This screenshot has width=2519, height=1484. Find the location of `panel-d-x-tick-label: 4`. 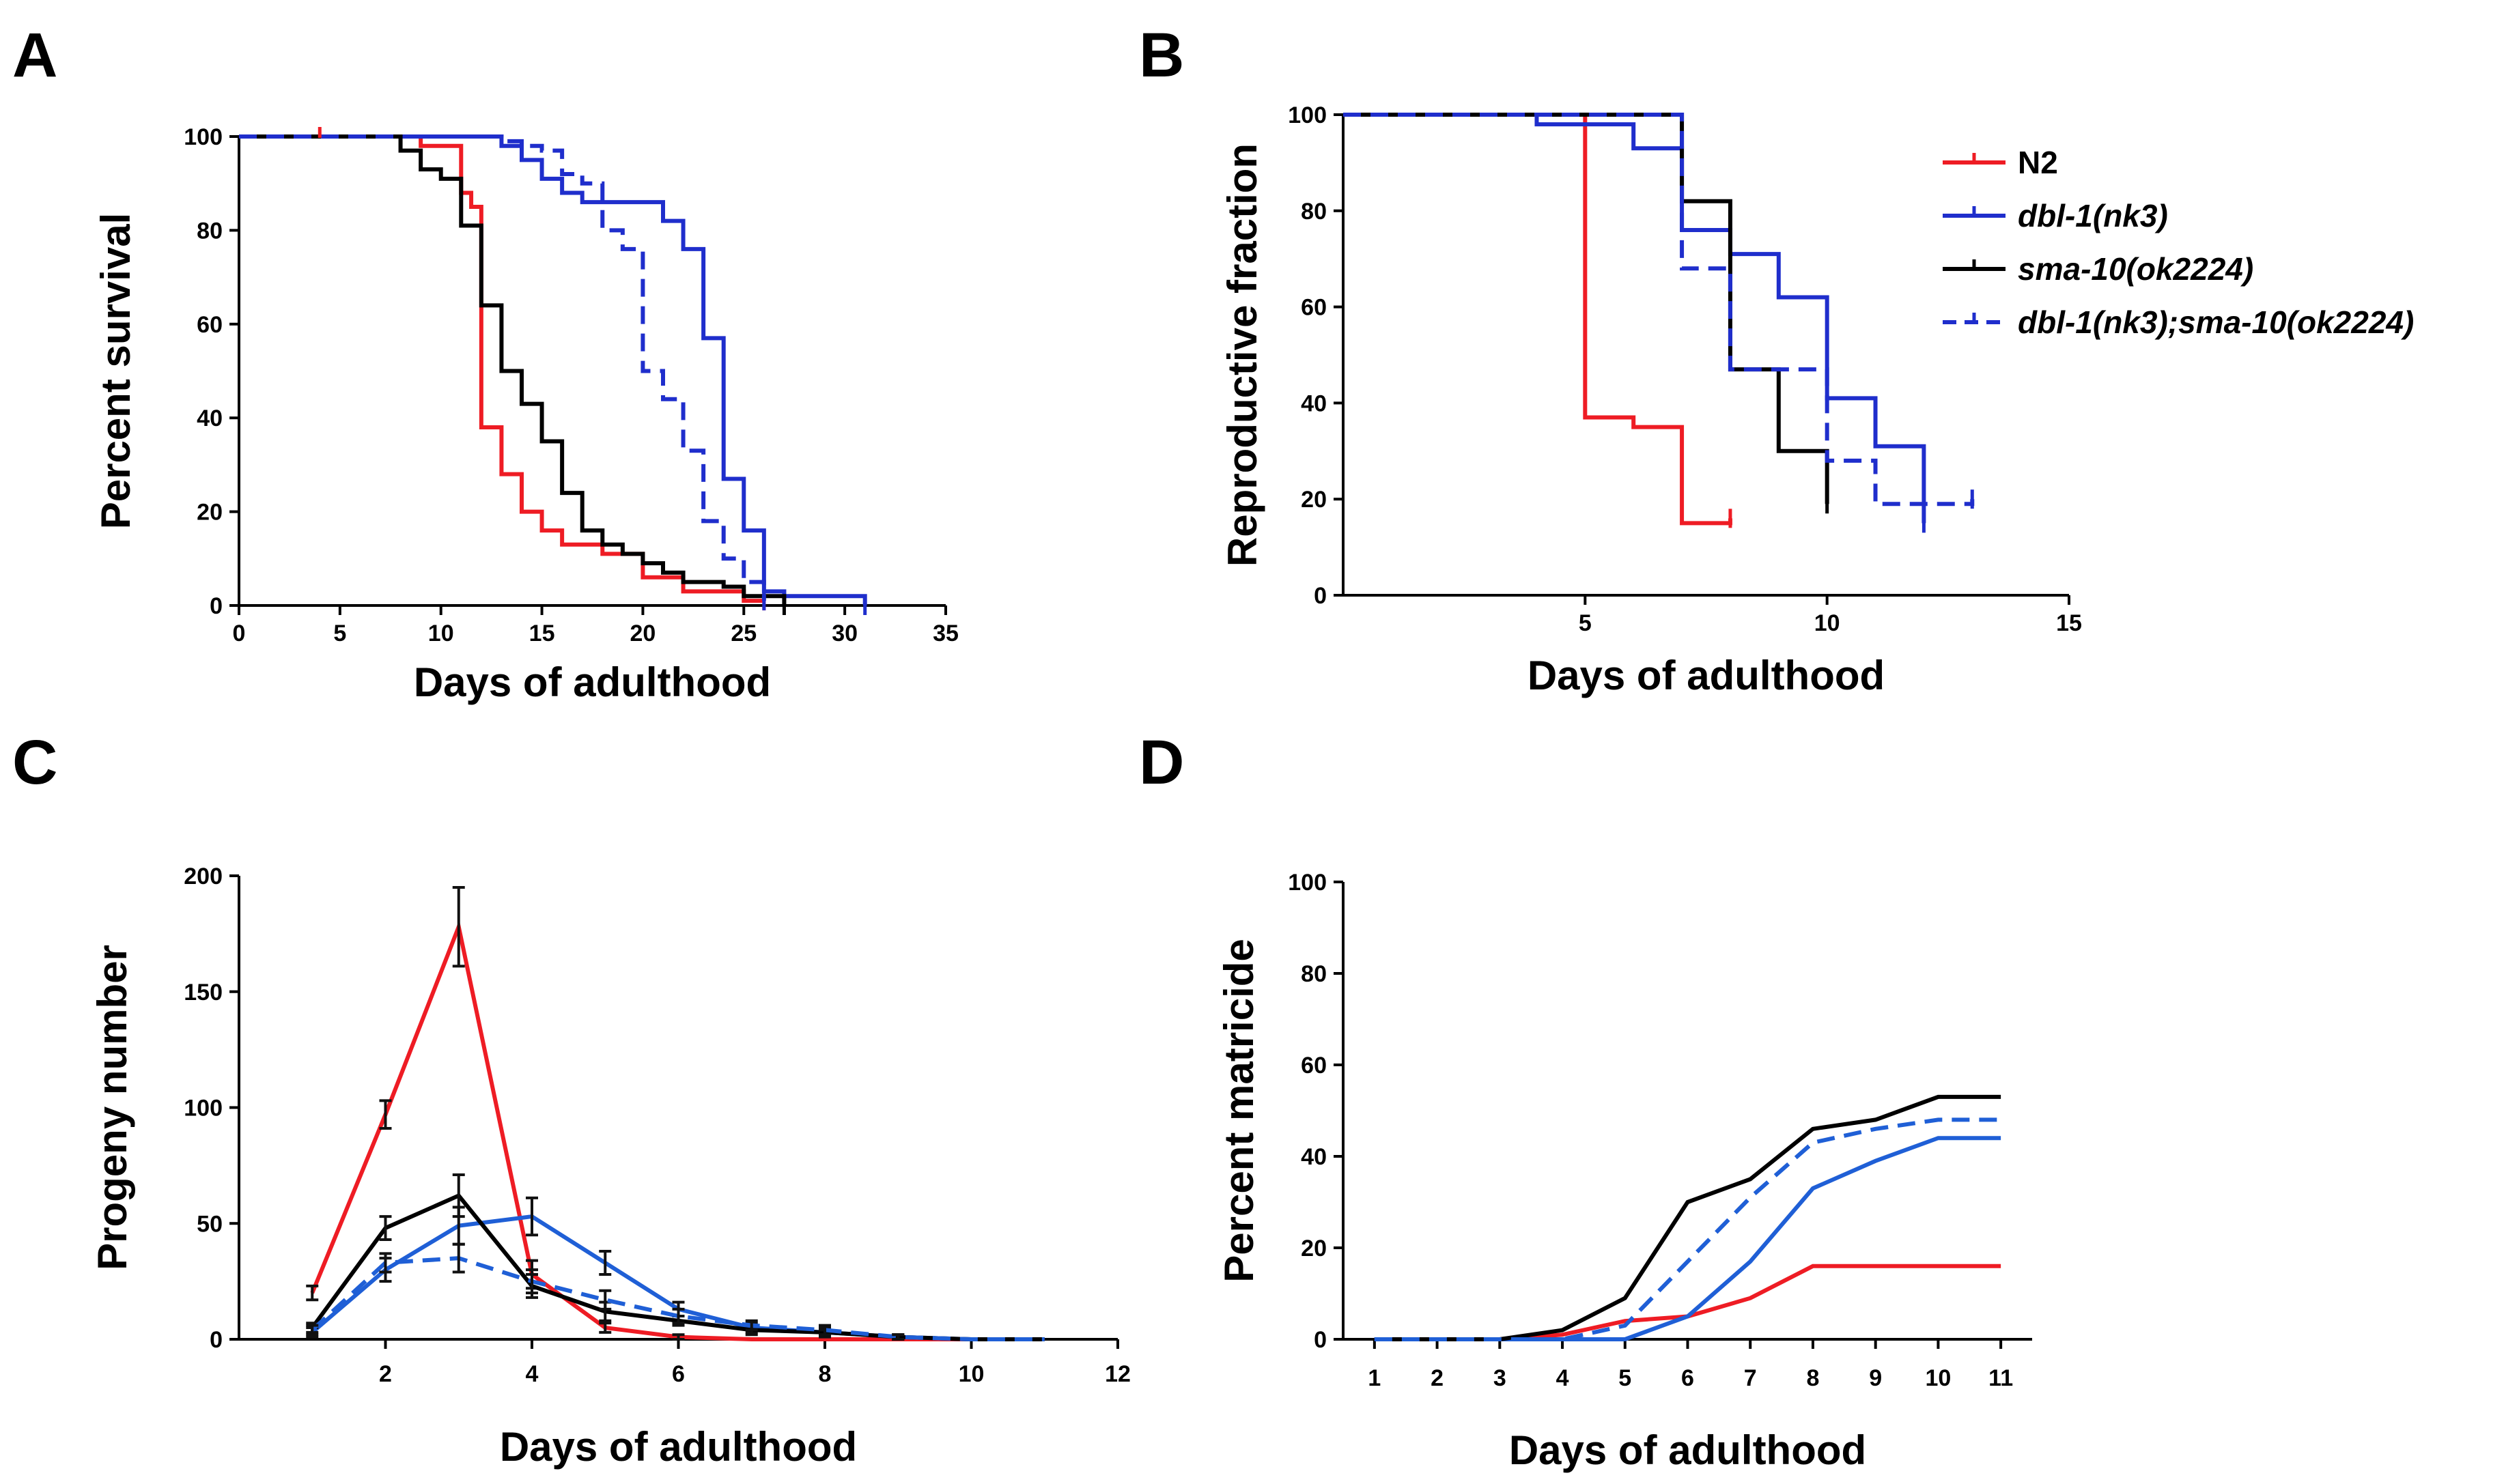

panel-d-x-tick-label: 4 is located at coordinates (1562, 1378).